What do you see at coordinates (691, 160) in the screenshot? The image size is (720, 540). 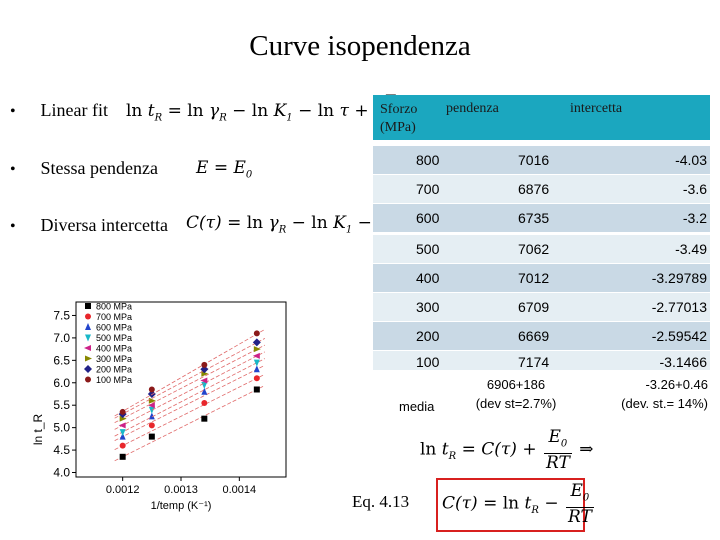 I see `cell-intercetta: -4.03` at bounding box center [691, 160].